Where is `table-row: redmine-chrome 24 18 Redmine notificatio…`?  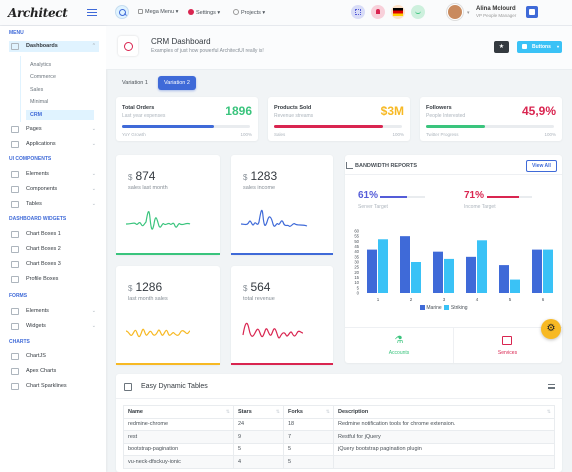
table-row: redmine-chrome 24 18 Redmine notificatio… is located at coordinates (339, 424).